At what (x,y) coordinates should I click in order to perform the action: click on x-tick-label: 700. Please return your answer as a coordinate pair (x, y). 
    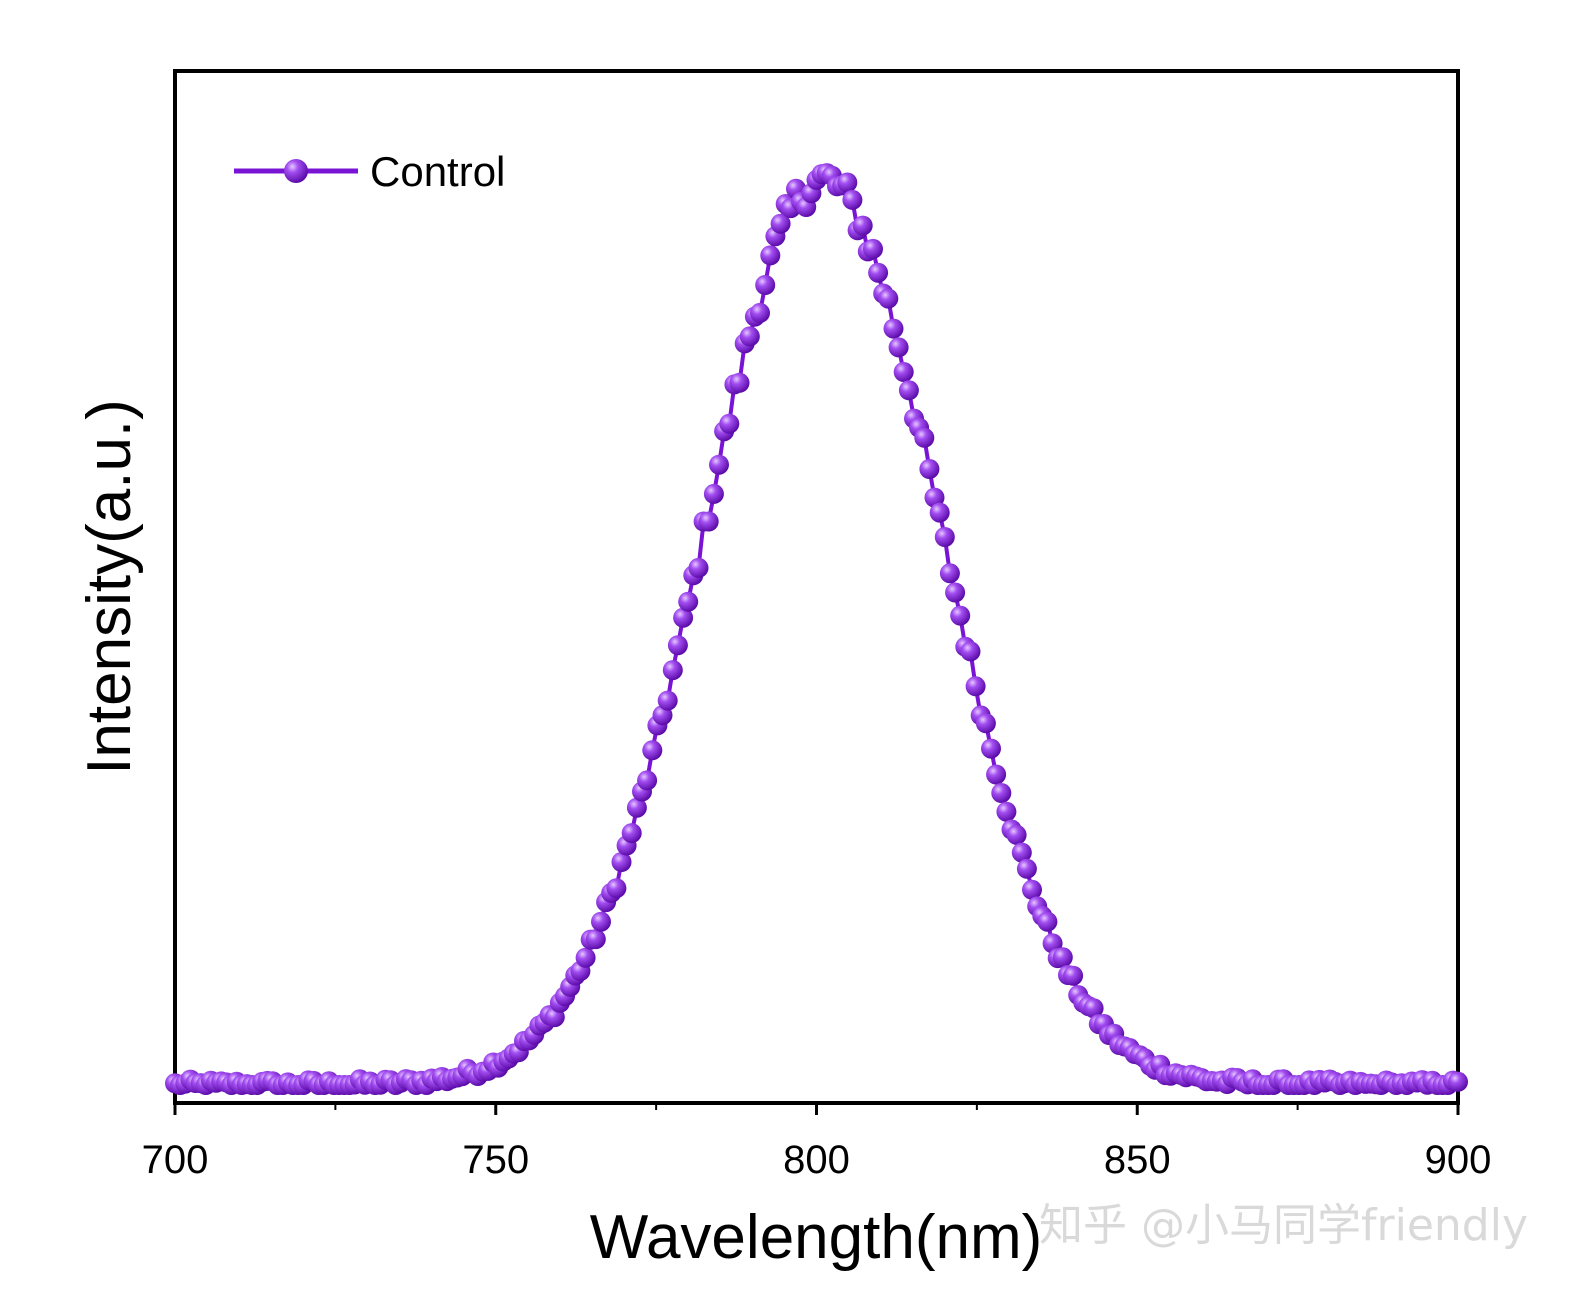
    Looking at the image, I should click on (175, 1160).